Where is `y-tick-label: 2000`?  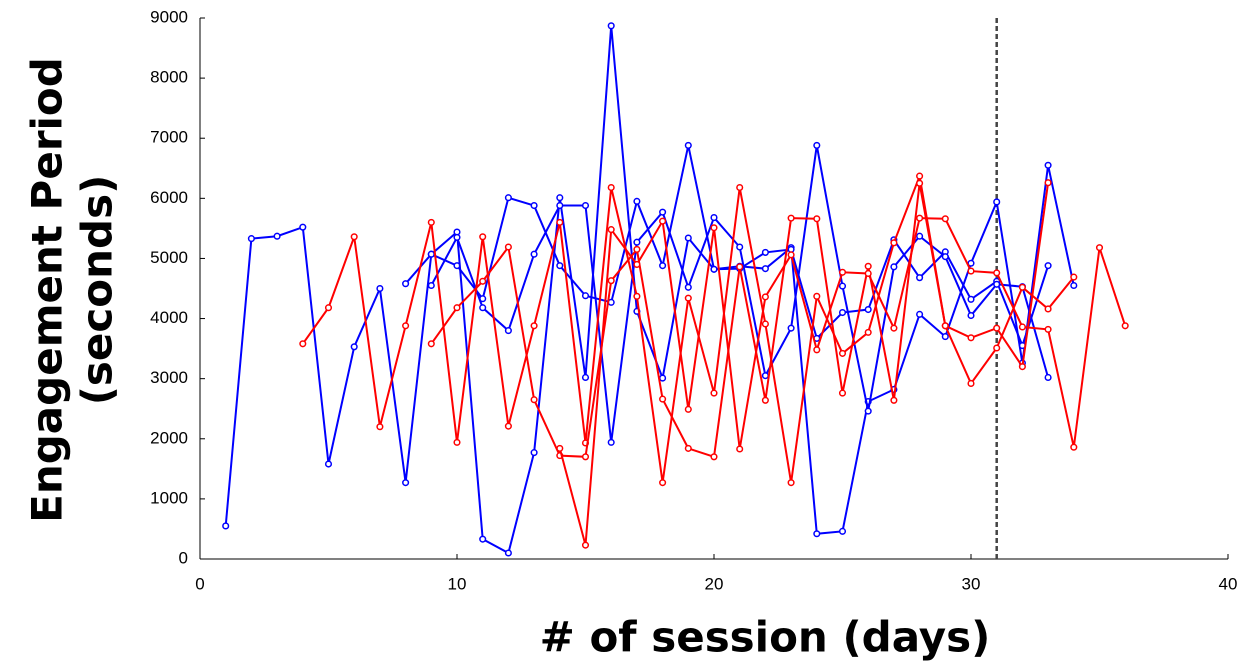
y-tick-label: 2000 is located at coordinates (169, 437).